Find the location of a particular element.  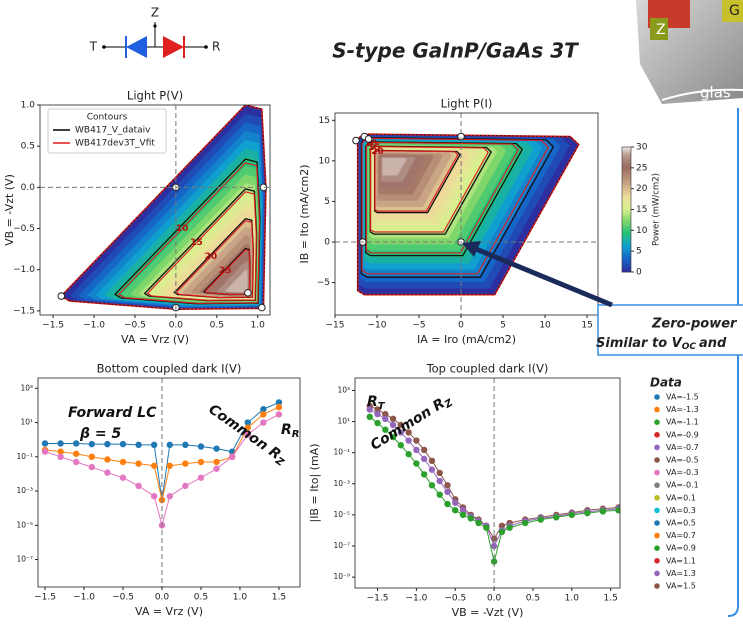

legend-label: VA=-0.3 is located at coordinates (682, 472).